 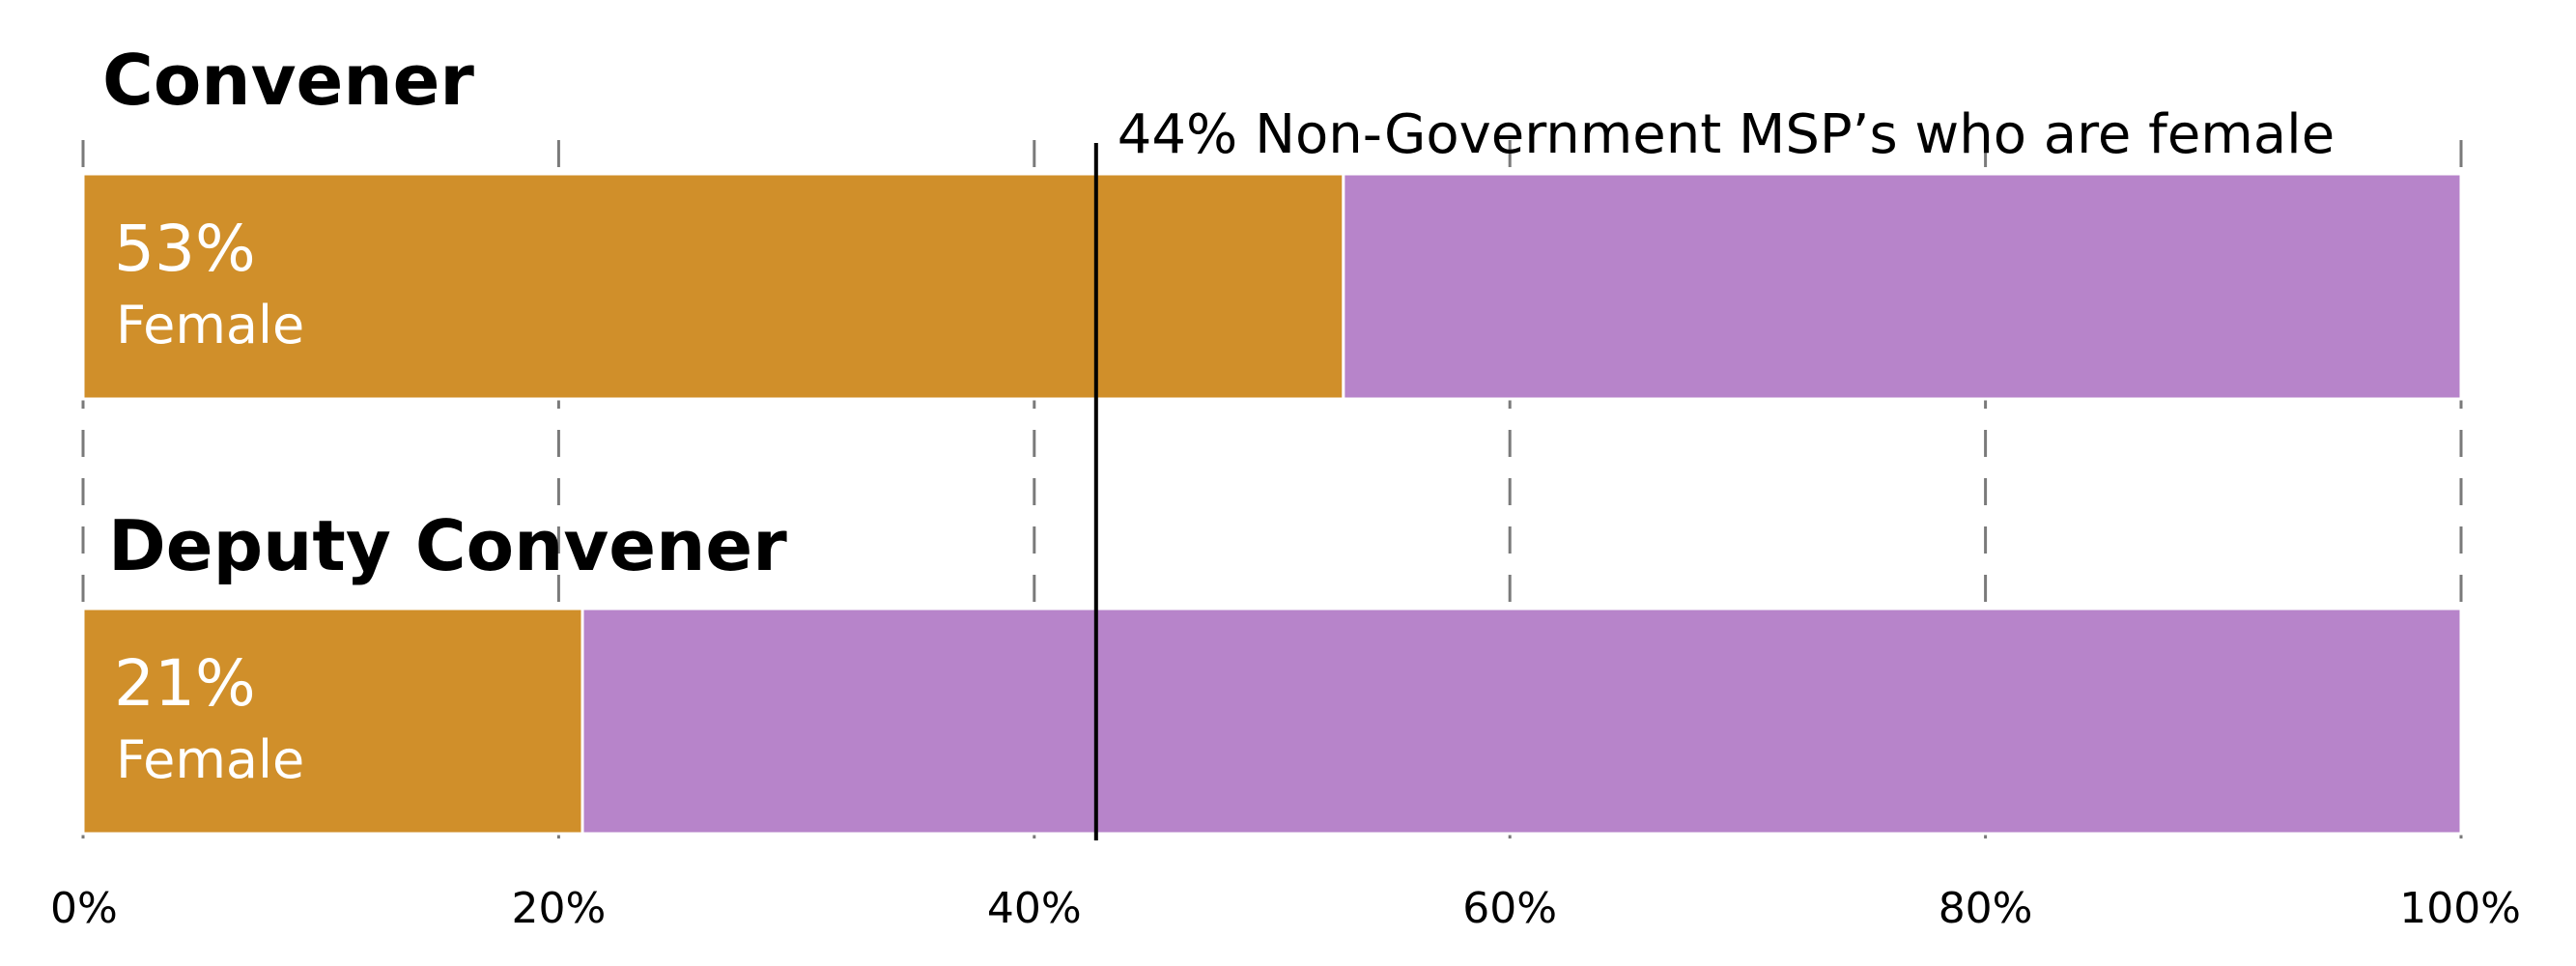 I want to click on x-tick-label: 100%, so click(x=2460, y=908).